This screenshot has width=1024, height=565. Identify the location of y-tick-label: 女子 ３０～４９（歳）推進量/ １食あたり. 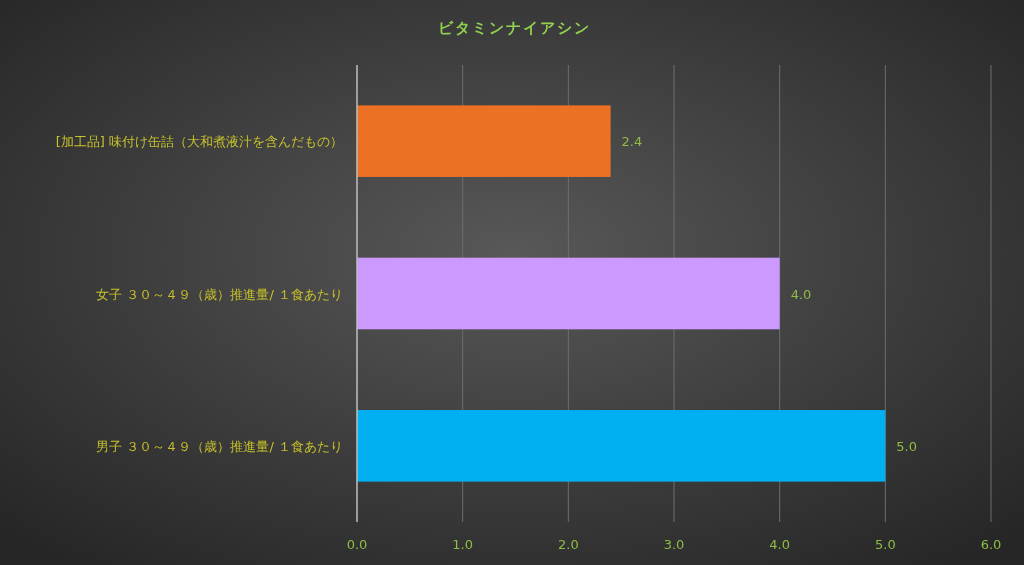
(219, 294).